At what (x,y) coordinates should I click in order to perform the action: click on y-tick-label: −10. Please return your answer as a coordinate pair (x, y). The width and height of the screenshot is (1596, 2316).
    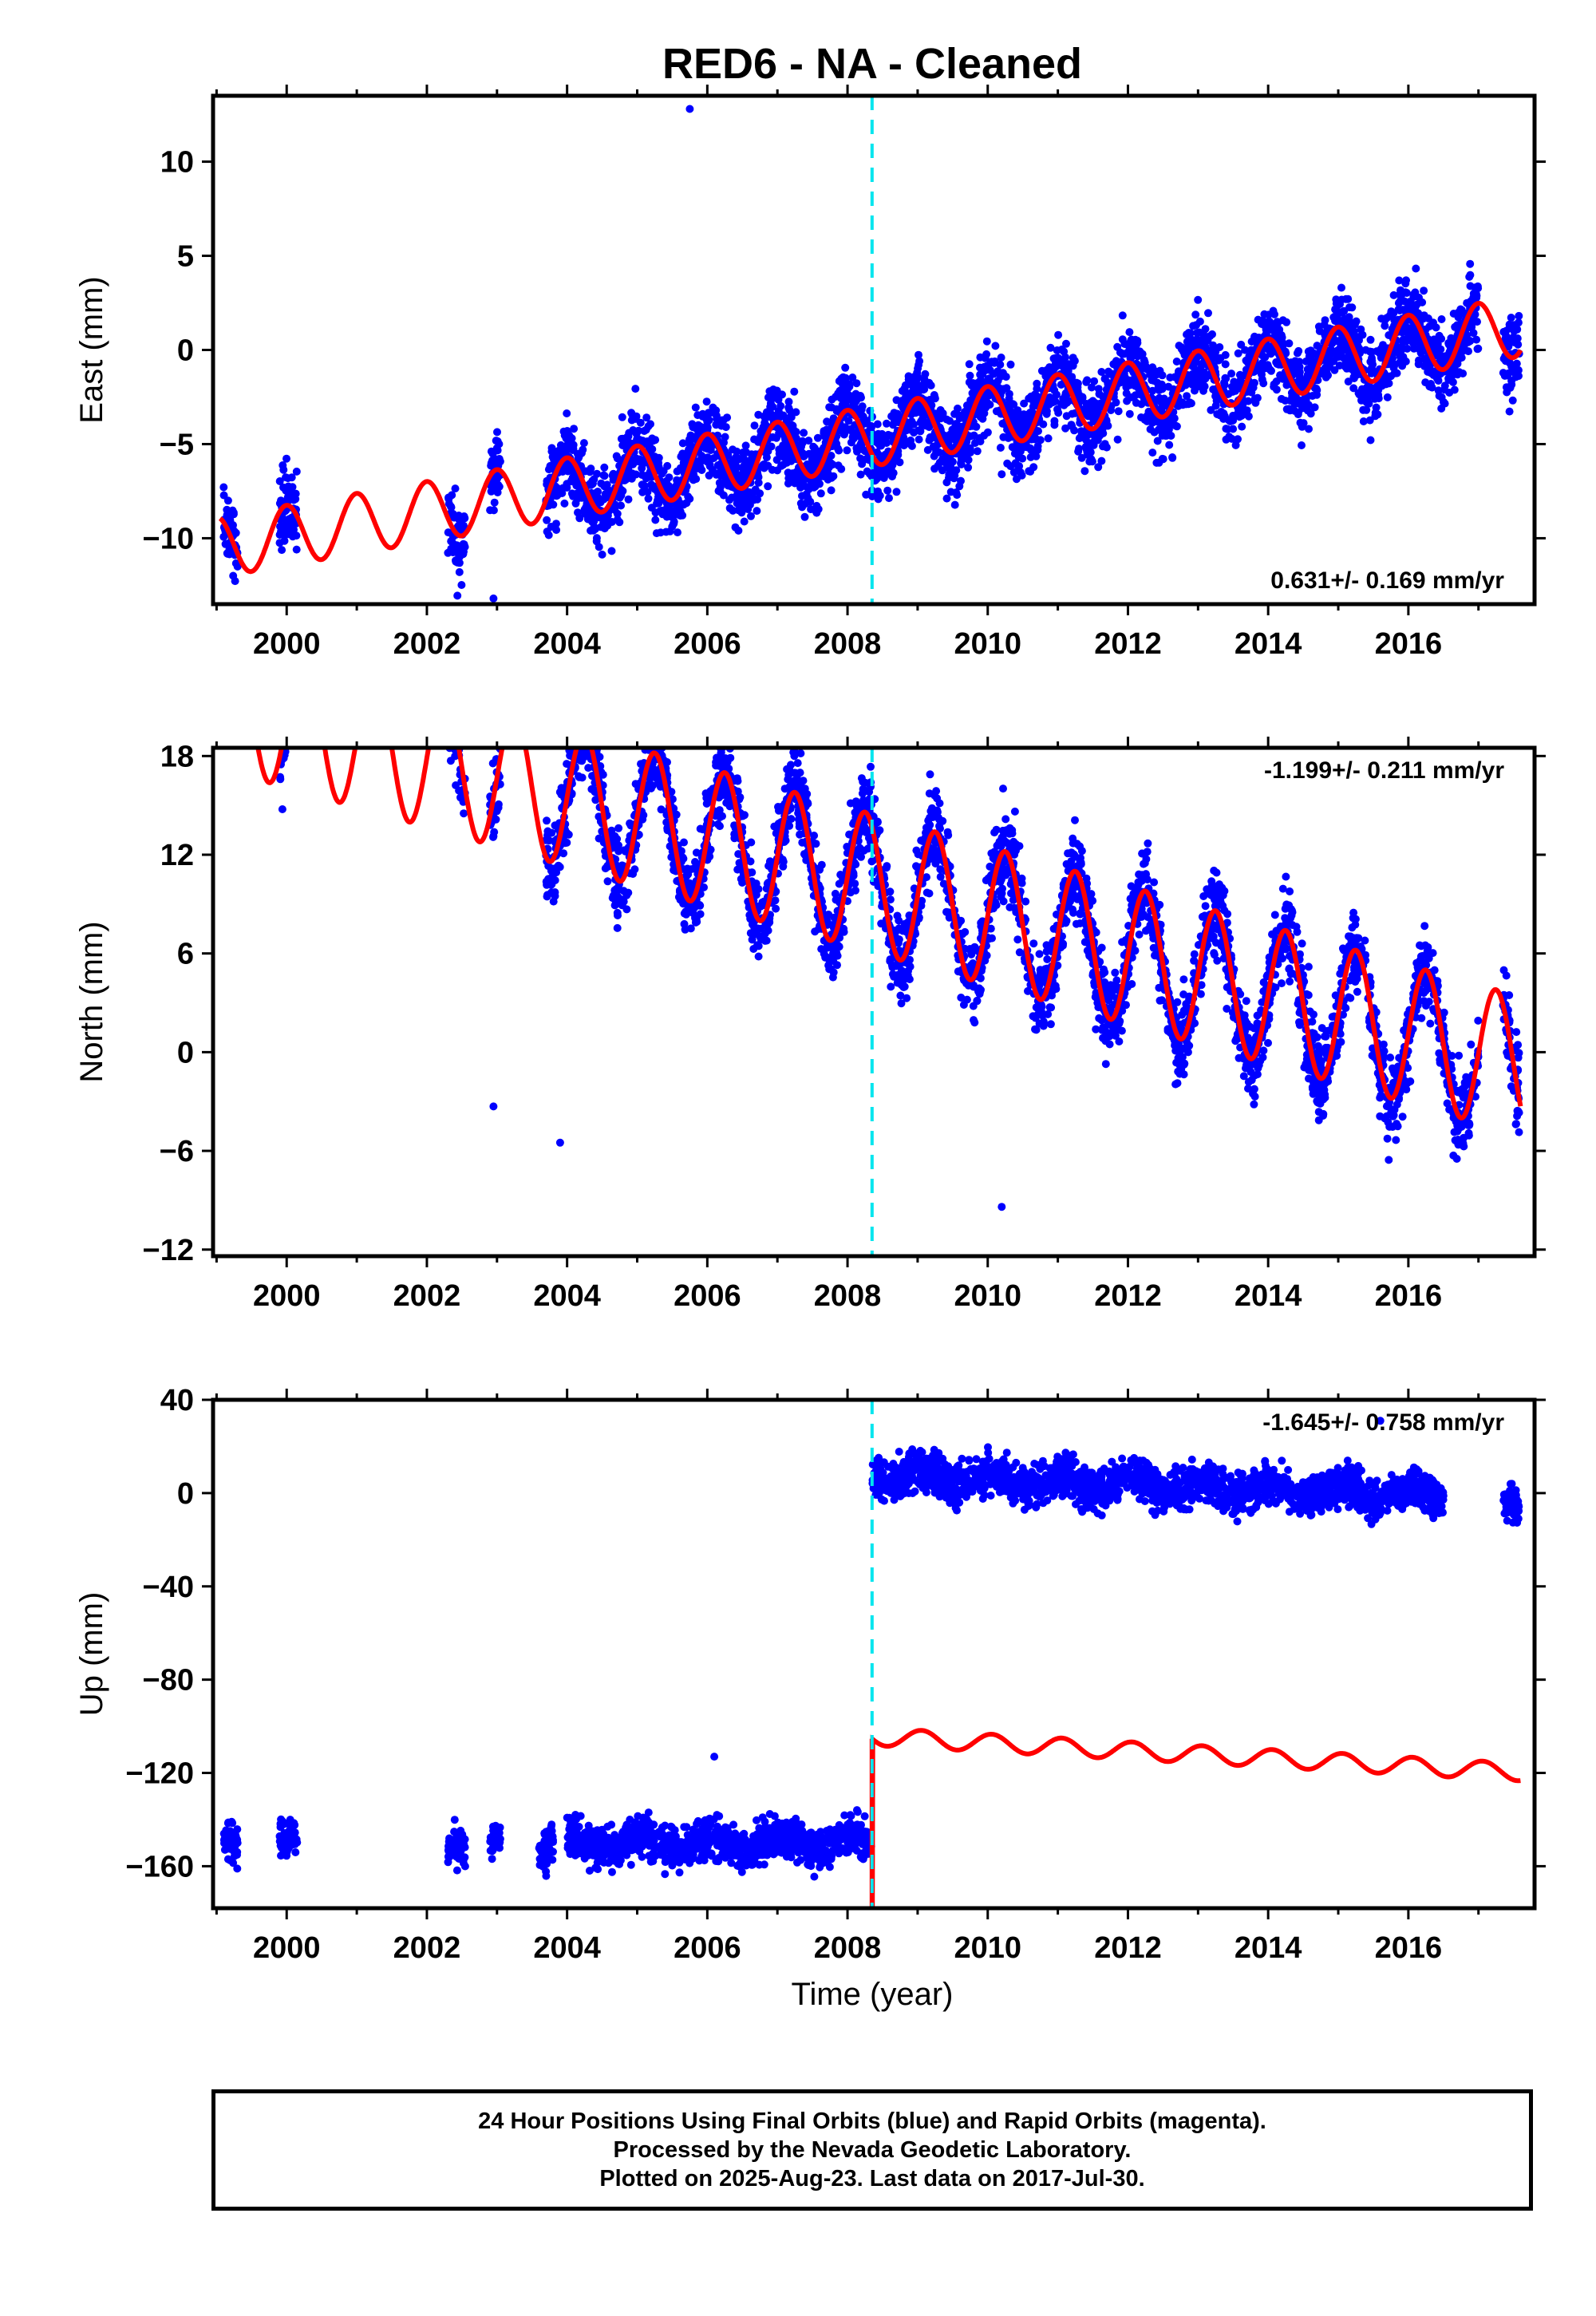
    Looking at the image, I should click on (168, 538).